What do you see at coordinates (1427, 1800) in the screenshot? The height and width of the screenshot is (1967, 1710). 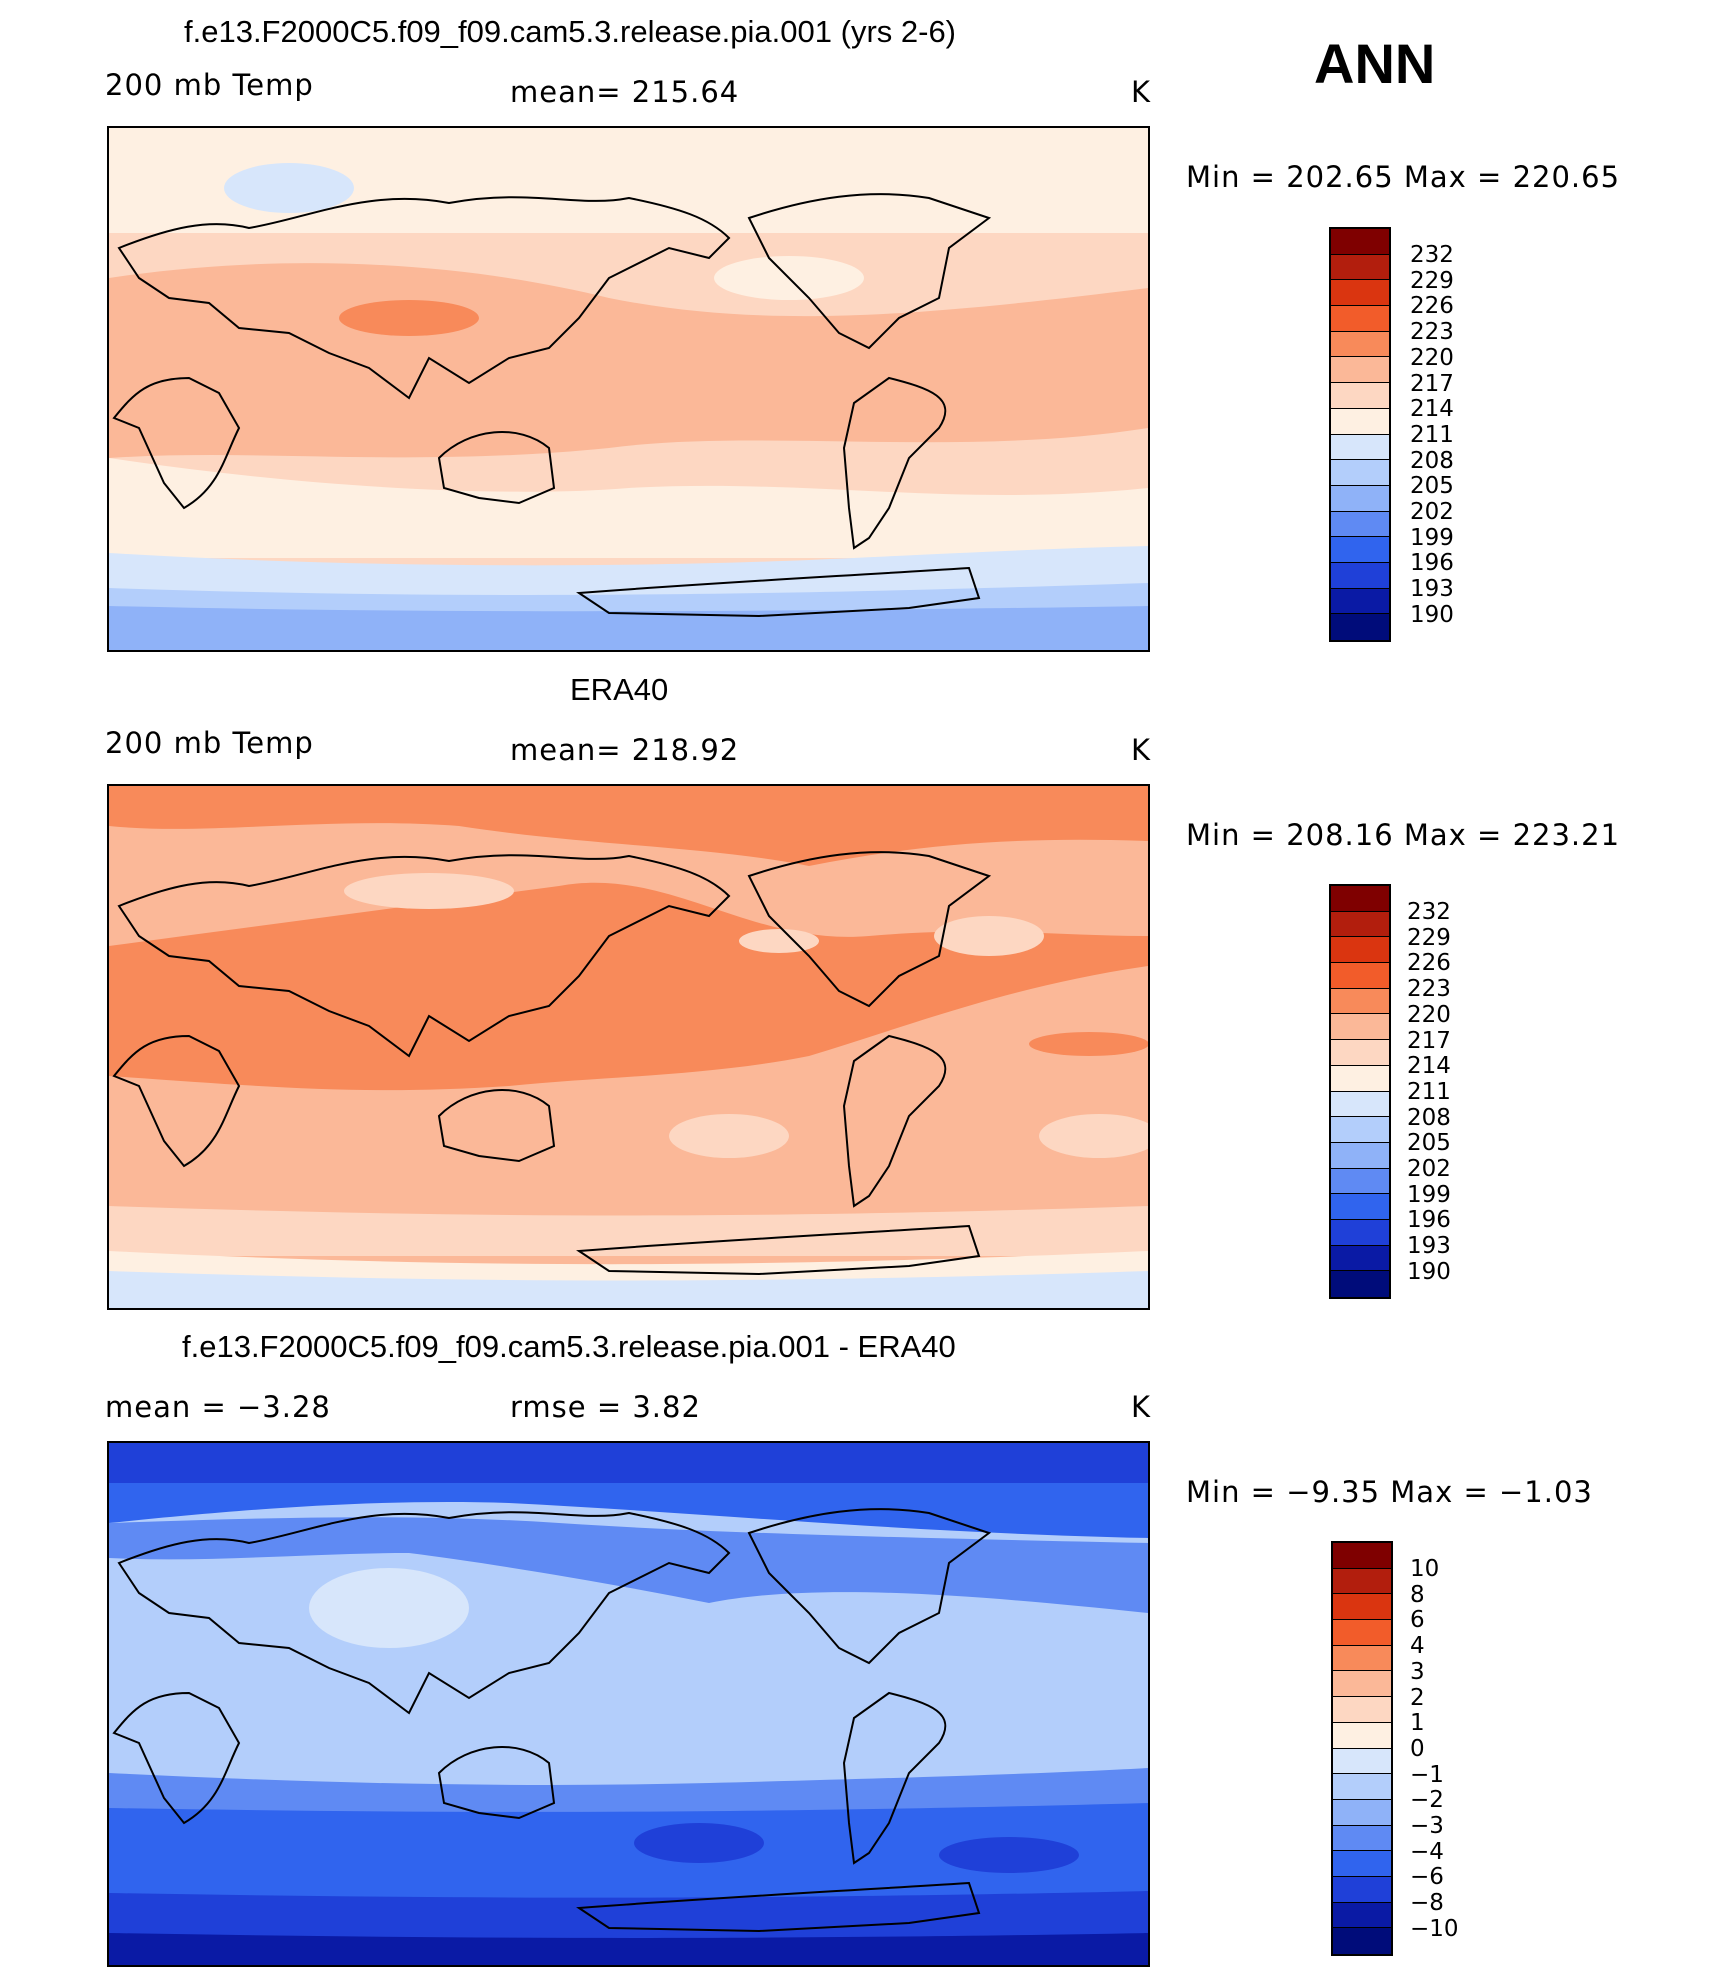 I see `colorbar-tick-label: −2` at bounding box center [1427, 1800].